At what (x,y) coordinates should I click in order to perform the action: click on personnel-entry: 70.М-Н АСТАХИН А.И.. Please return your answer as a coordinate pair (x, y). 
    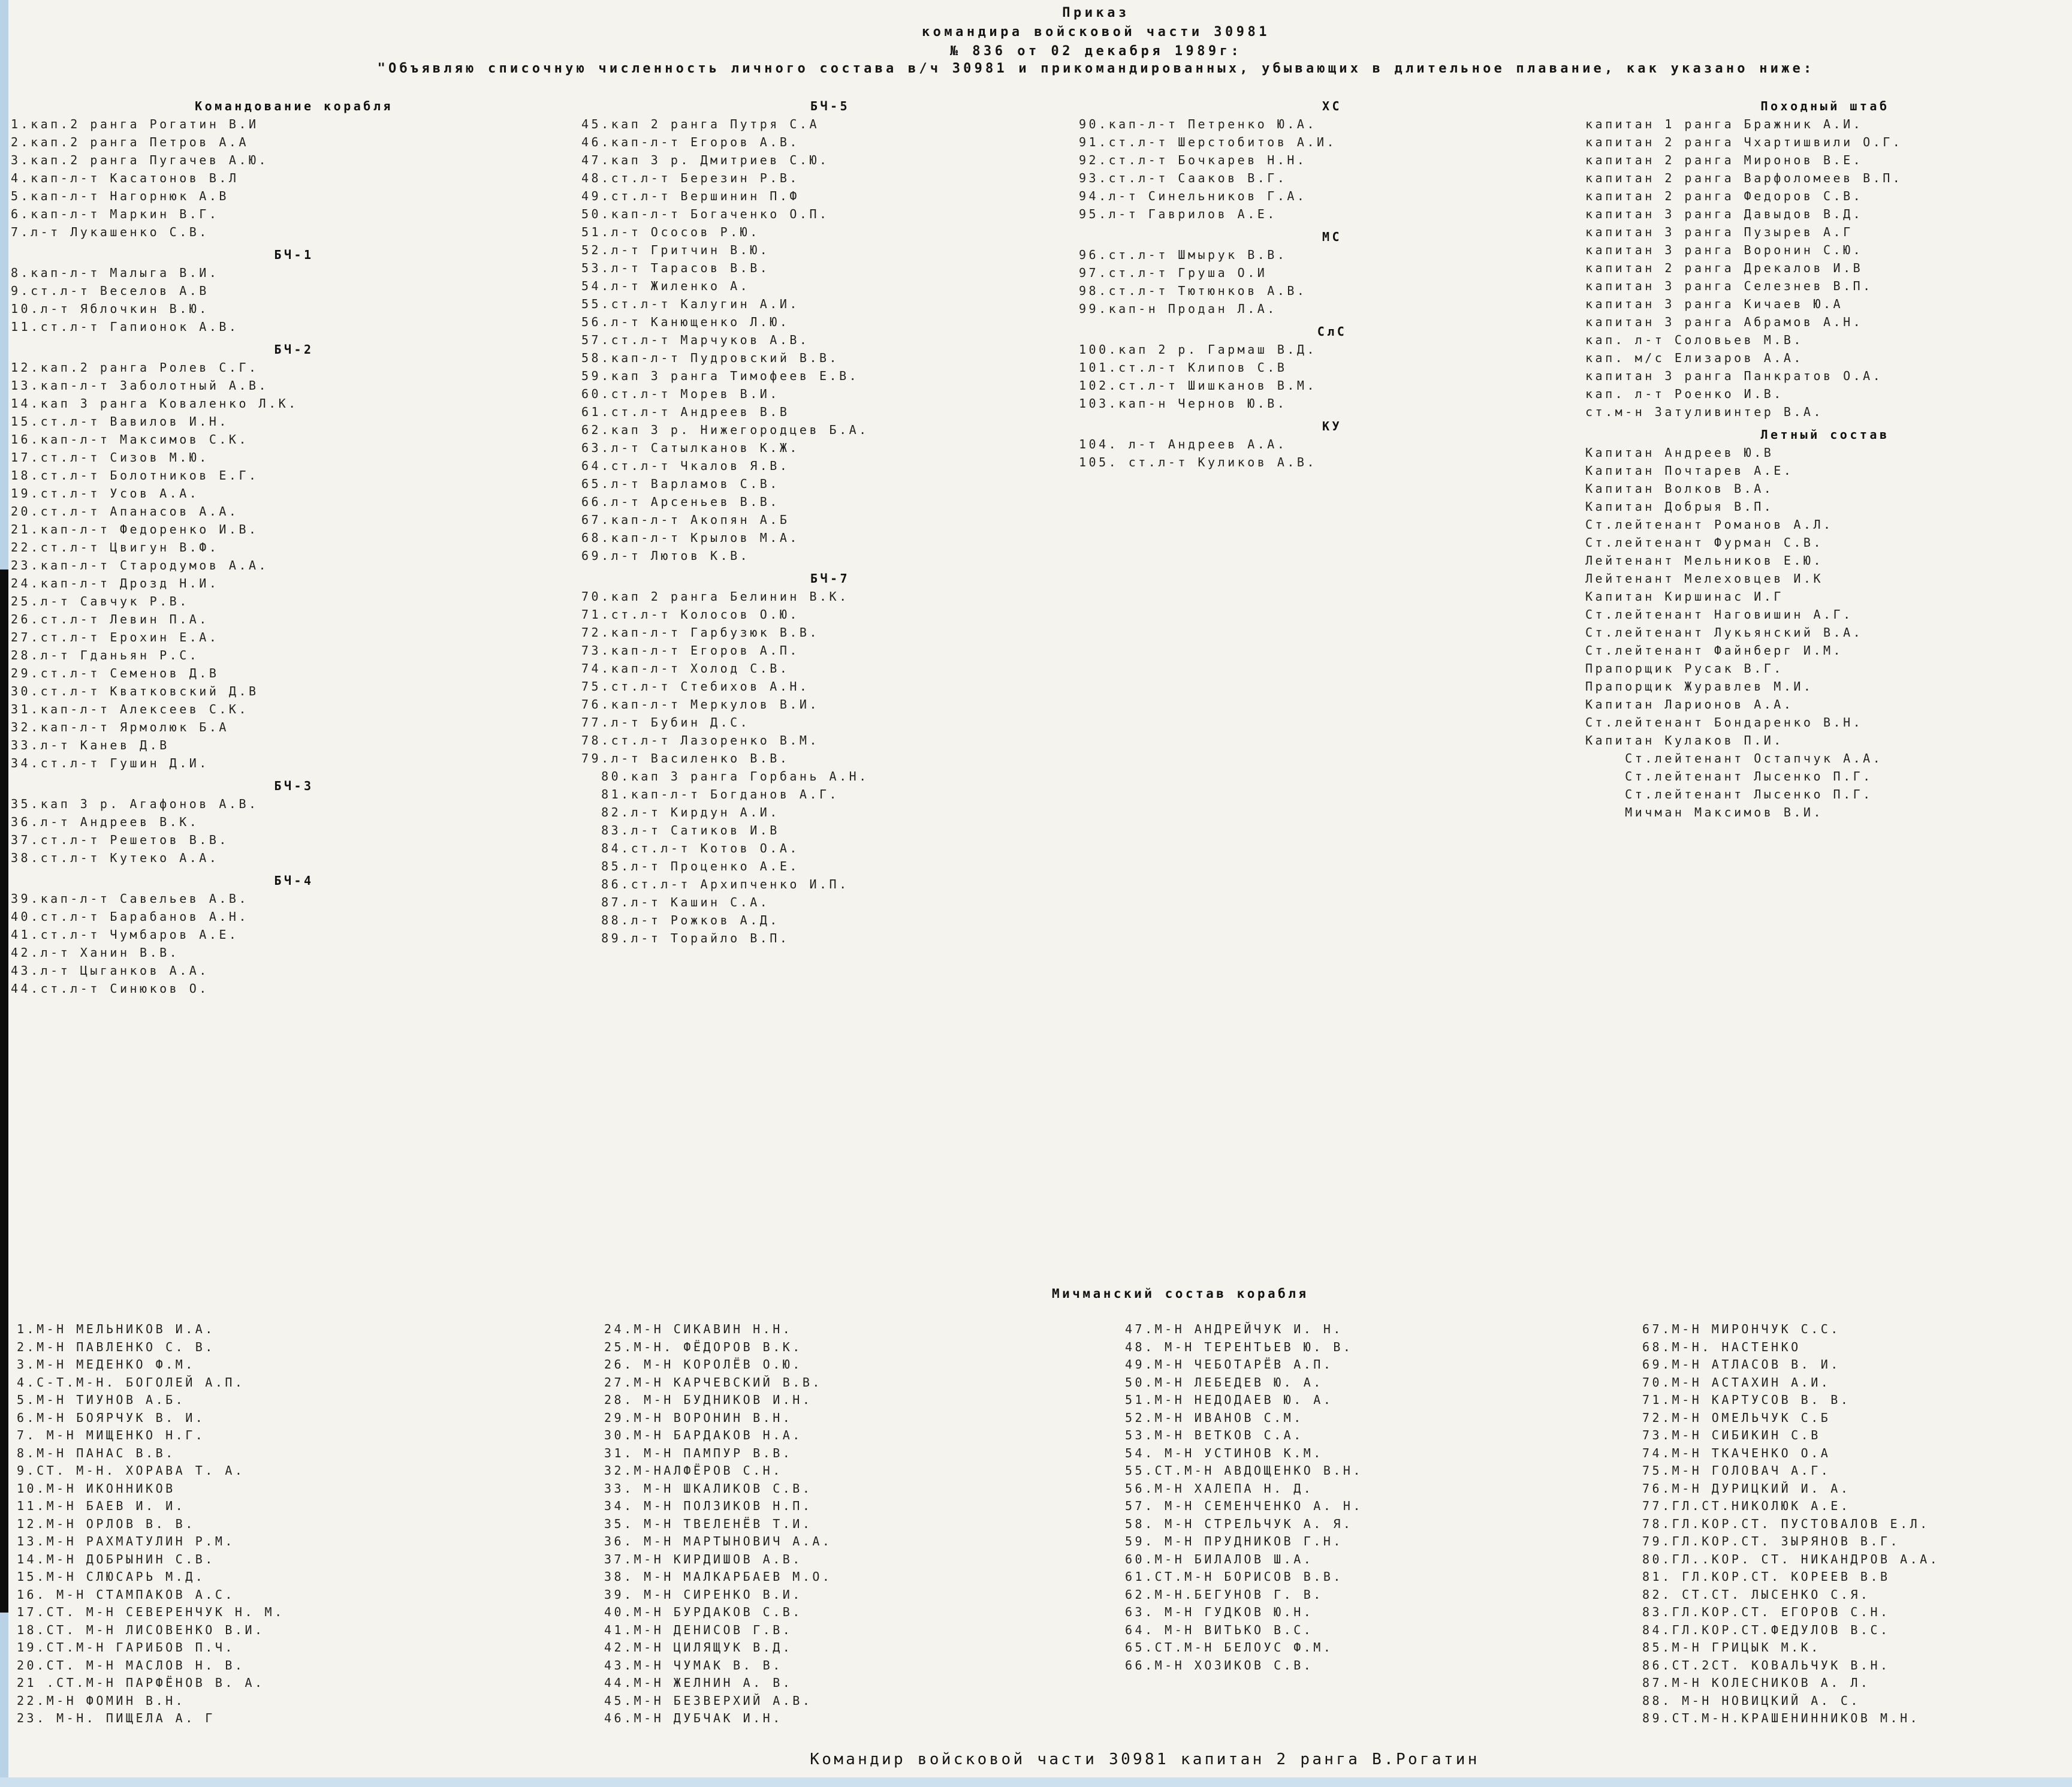
    Looking at the image, I should click on (1737, 1382).